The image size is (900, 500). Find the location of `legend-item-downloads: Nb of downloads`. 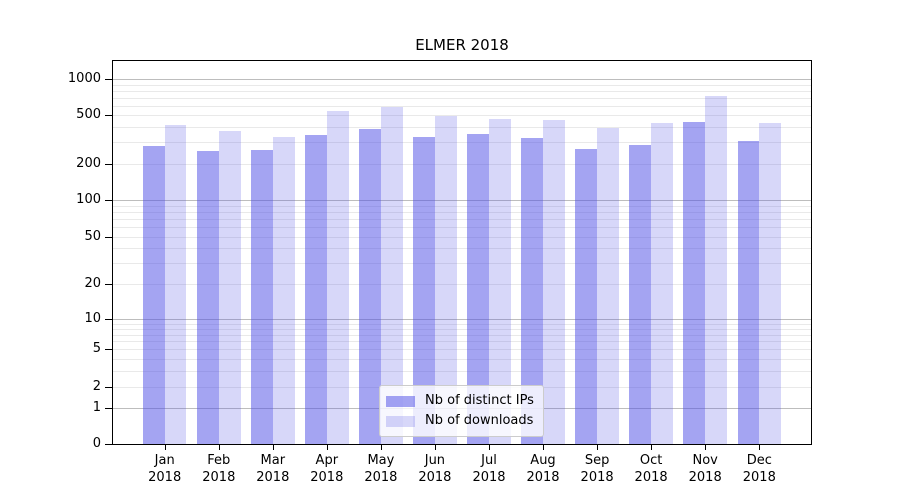

legend-item-downloads: Nb of downloads is located at coordinates (460, 421).